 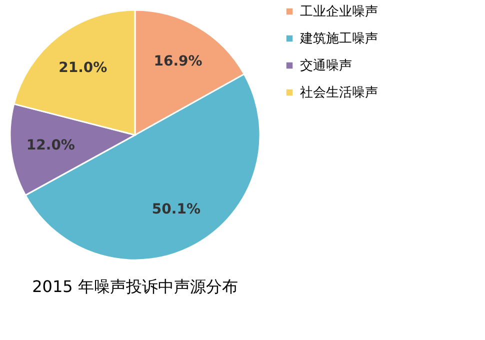 I want to click on legend-label: 社会生活噪声, so click(x=339, y=93).